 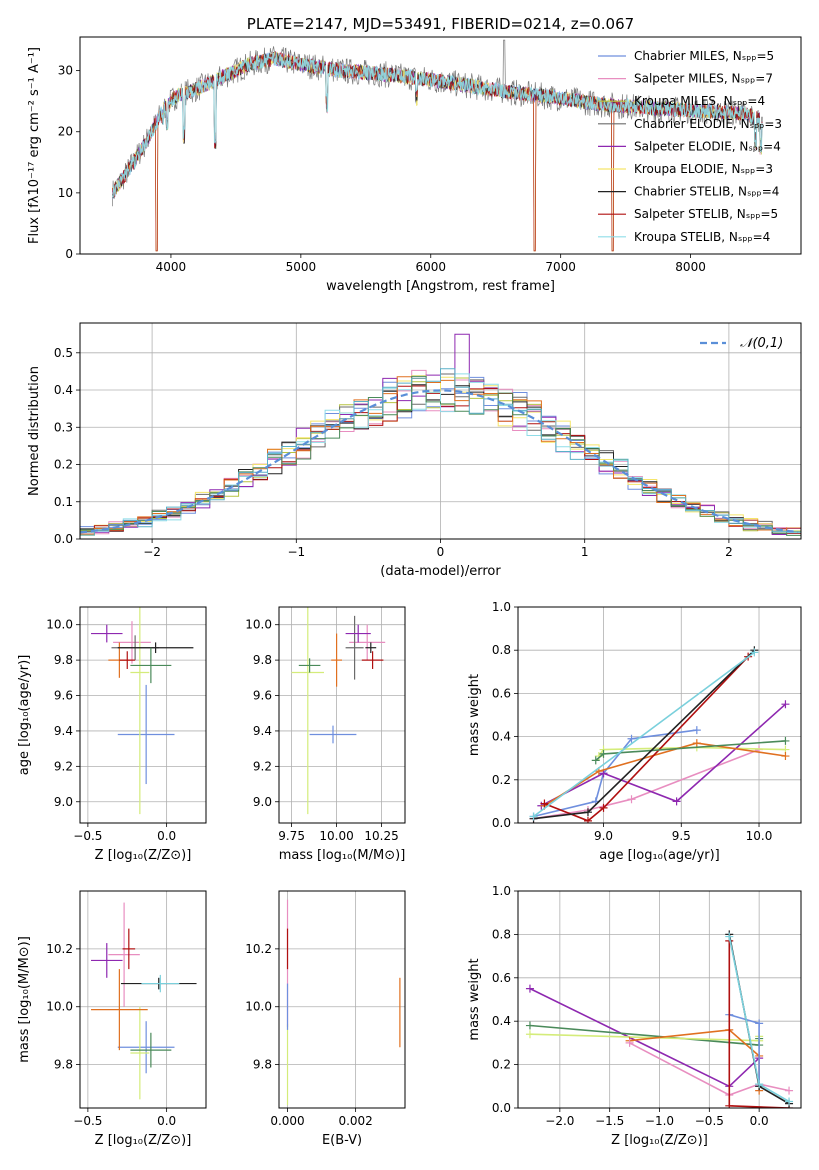 I want to click on y-axis-label: Flux [fλ10⁻¹⁷ erg cm⁻² s⁻¹ A⁻¹], so click(x=34, y=145).